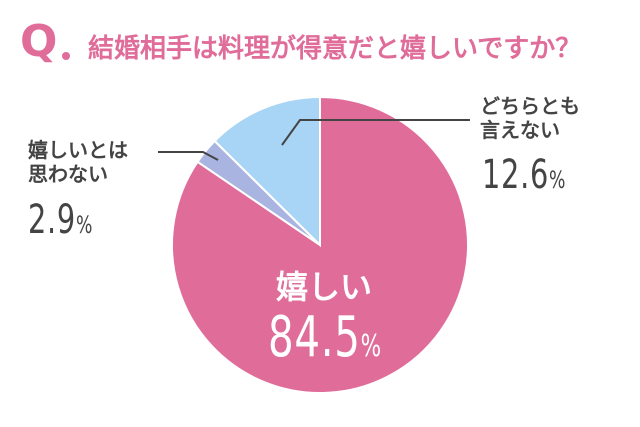 The image size is (640, 427). What do you see at coordinates (68, 174) in the screenshot?
I see `label-line: 思わない` at bounding box center [68, 174].